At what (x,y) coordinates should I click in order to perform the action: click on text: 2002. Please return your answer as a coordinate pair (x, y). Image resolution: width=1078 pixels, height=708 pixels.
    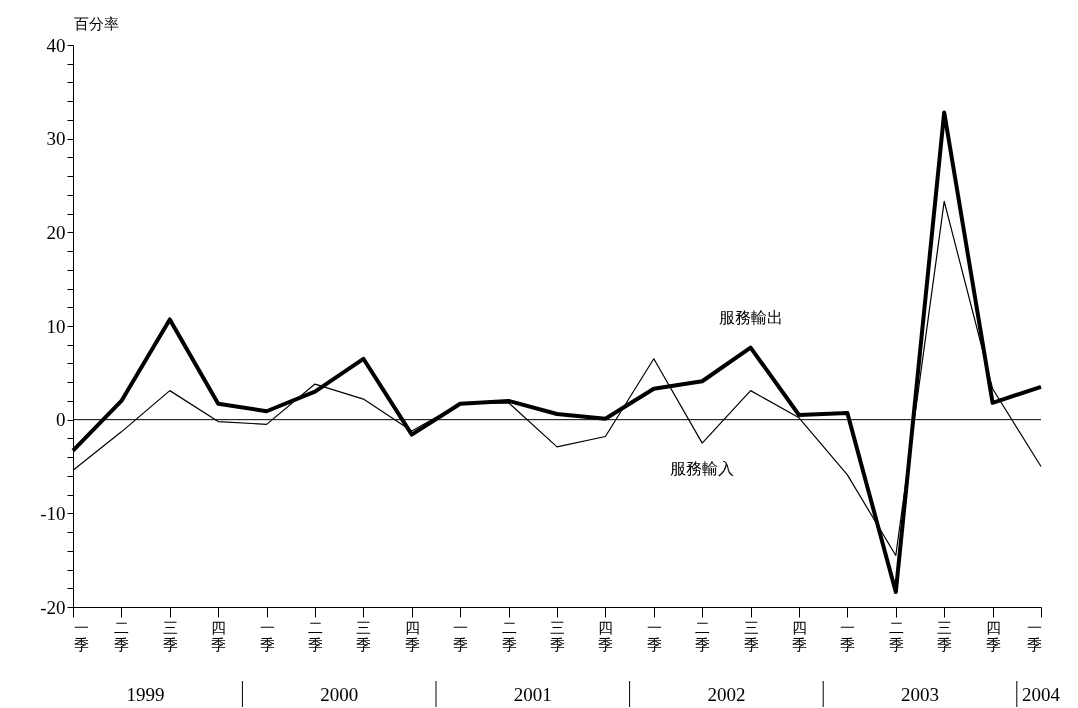
    Looking at the image, I should click on (726, 694).